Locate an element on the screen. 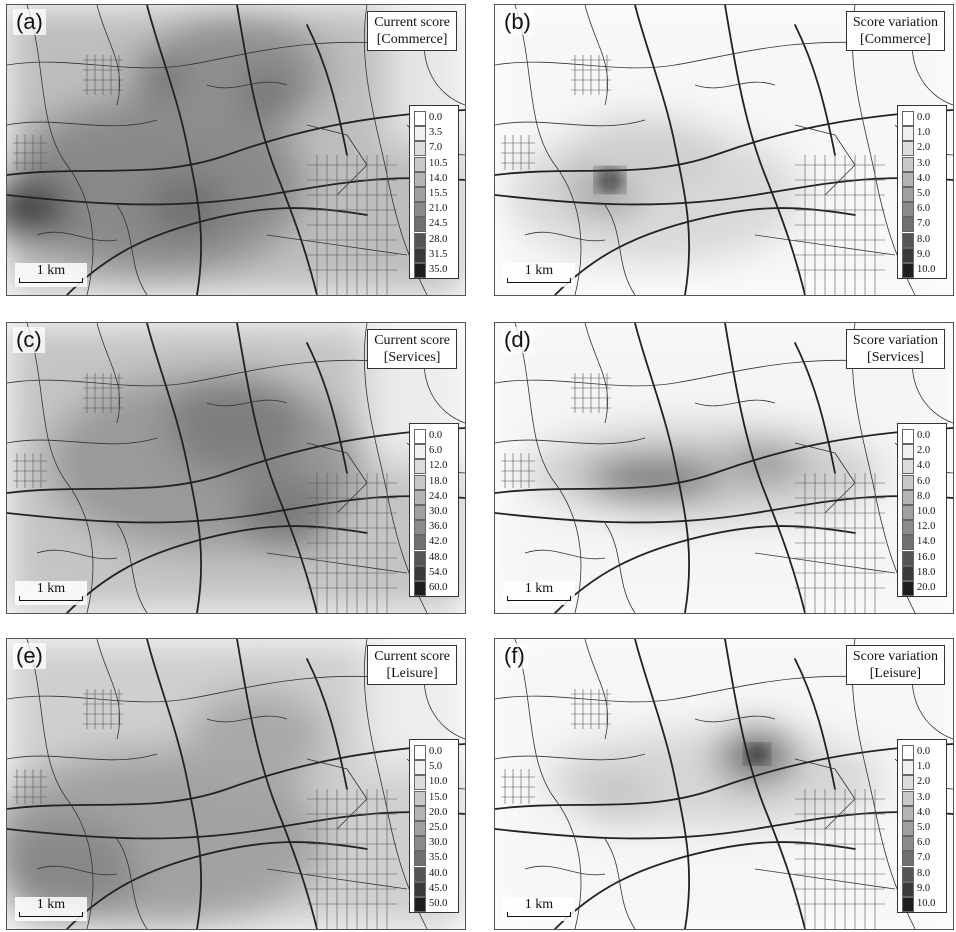 The width and height of the screenshot is (956, 932). legend-label: 3.5 is located at coordinates (436, 133).